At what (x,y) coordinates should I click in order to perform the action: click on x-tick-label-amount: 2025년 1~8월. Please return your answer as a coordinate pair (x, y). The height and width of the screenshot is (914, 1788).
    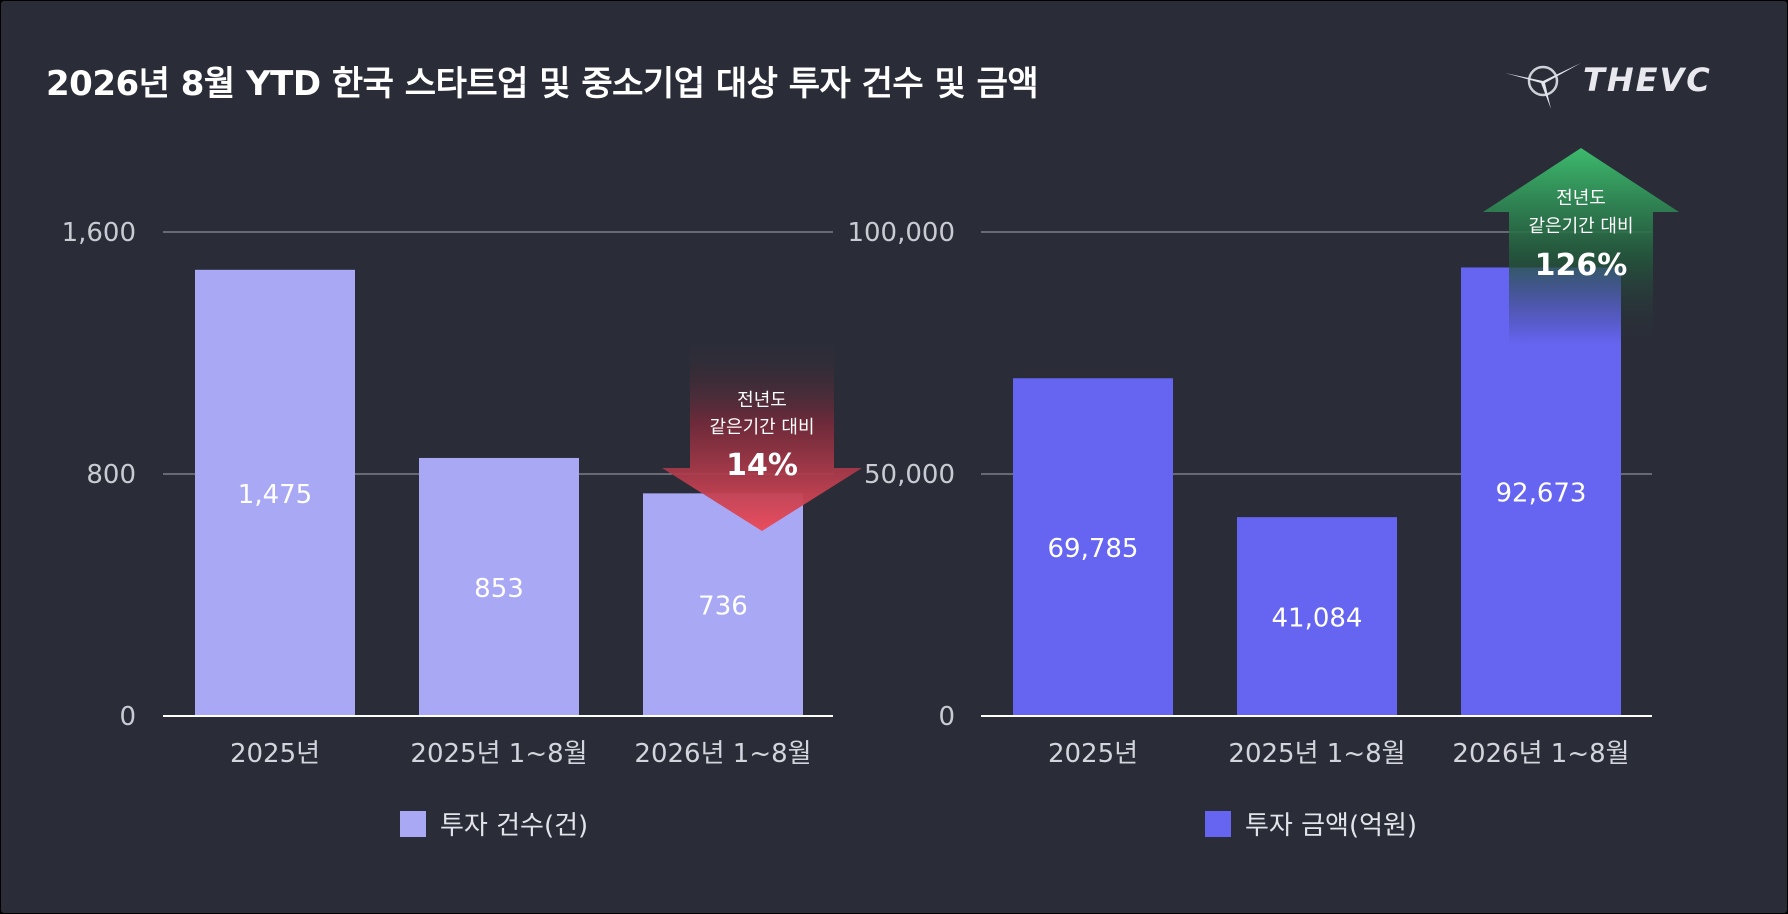
    Looking at the image, I should click on (1316, 754).